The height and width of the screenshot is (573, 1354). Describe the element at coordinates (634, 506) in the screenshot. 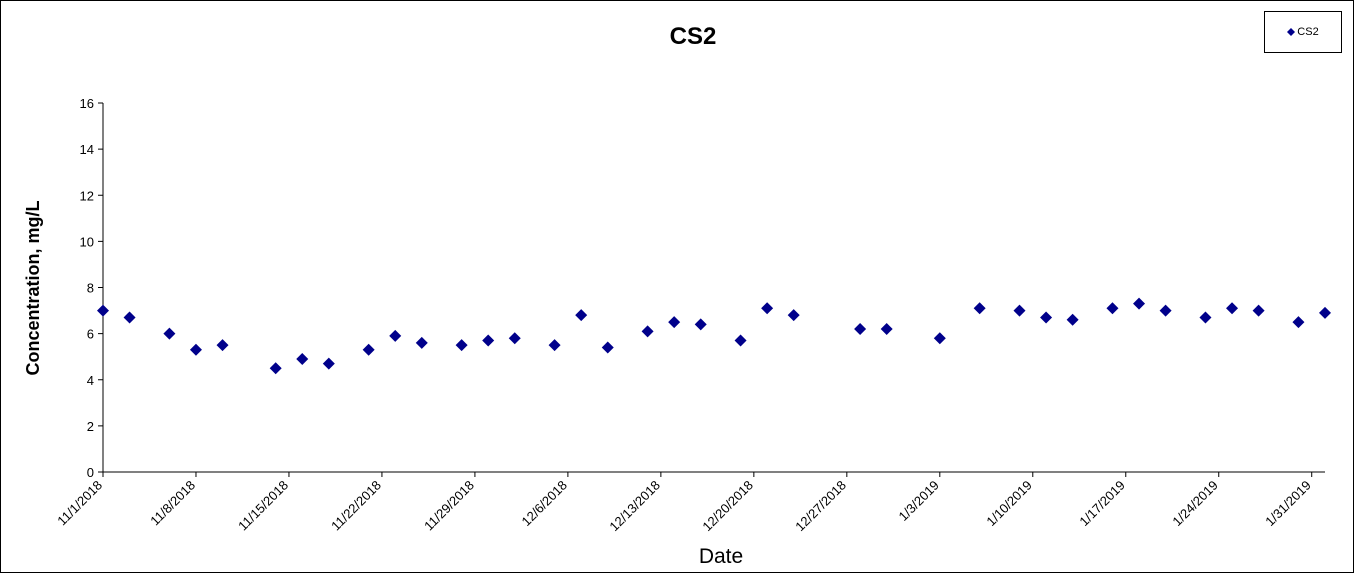

I see `x-tick-label: 12/13/2018` at that location.